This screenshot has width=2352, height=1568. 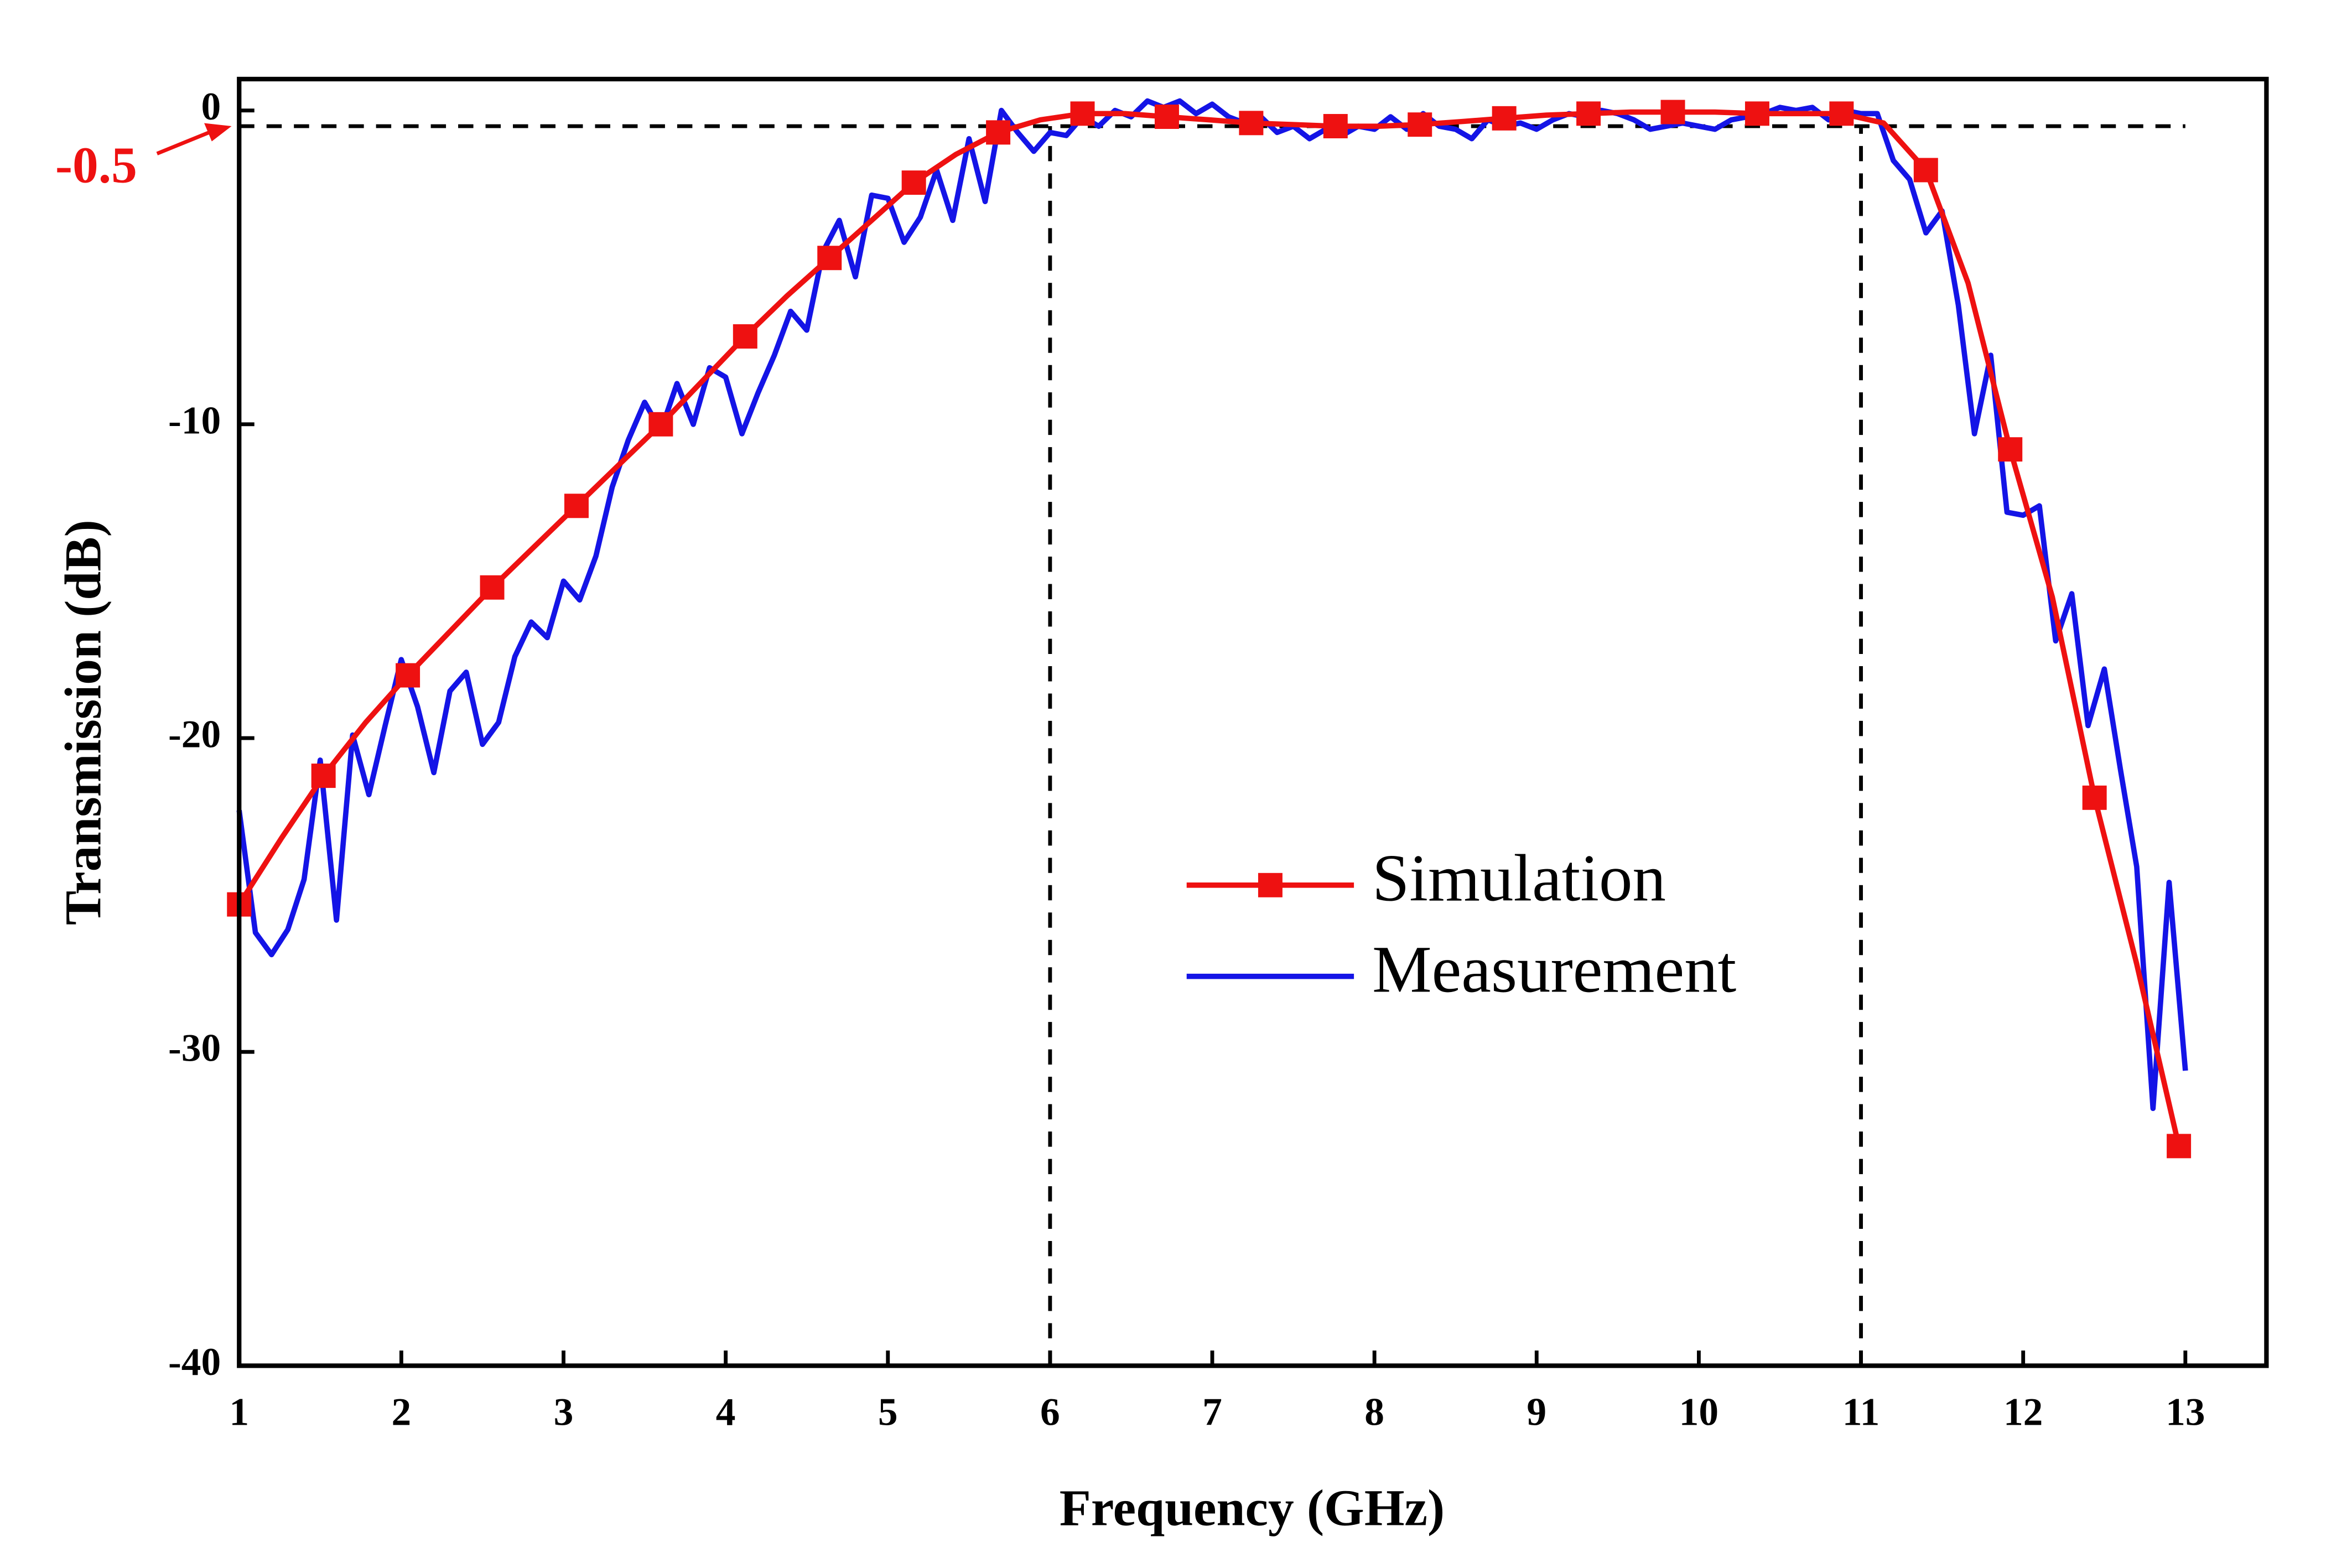 I want to click on x-tick-label: 7, so click(x=1212, y=1412).